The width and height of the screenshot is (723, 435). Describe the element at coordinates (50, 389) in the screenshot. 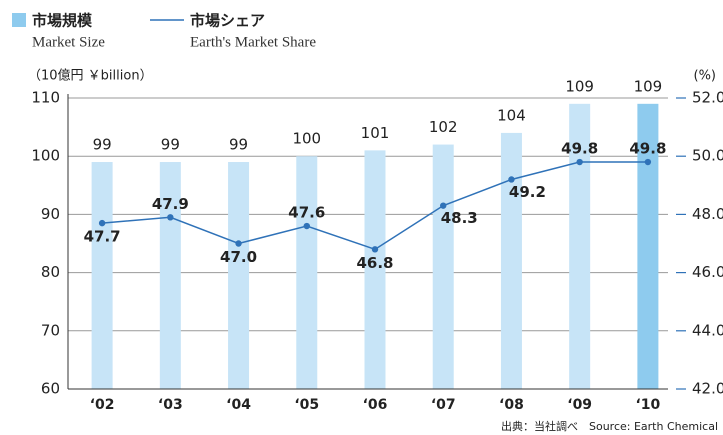

I see `y-tick-label: 60` at that location.